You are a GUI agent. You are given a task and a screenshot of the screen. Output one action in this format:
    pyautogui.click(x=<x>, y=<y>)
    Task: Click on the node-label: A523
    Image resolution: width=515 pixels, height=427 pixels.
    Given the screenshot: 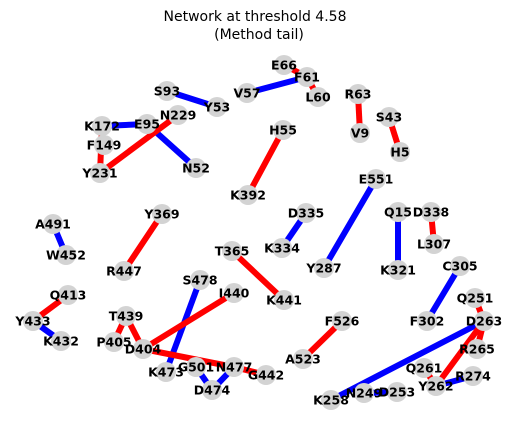 What is the action you would take?
    pyautogui.click(x=303, y=359)
    